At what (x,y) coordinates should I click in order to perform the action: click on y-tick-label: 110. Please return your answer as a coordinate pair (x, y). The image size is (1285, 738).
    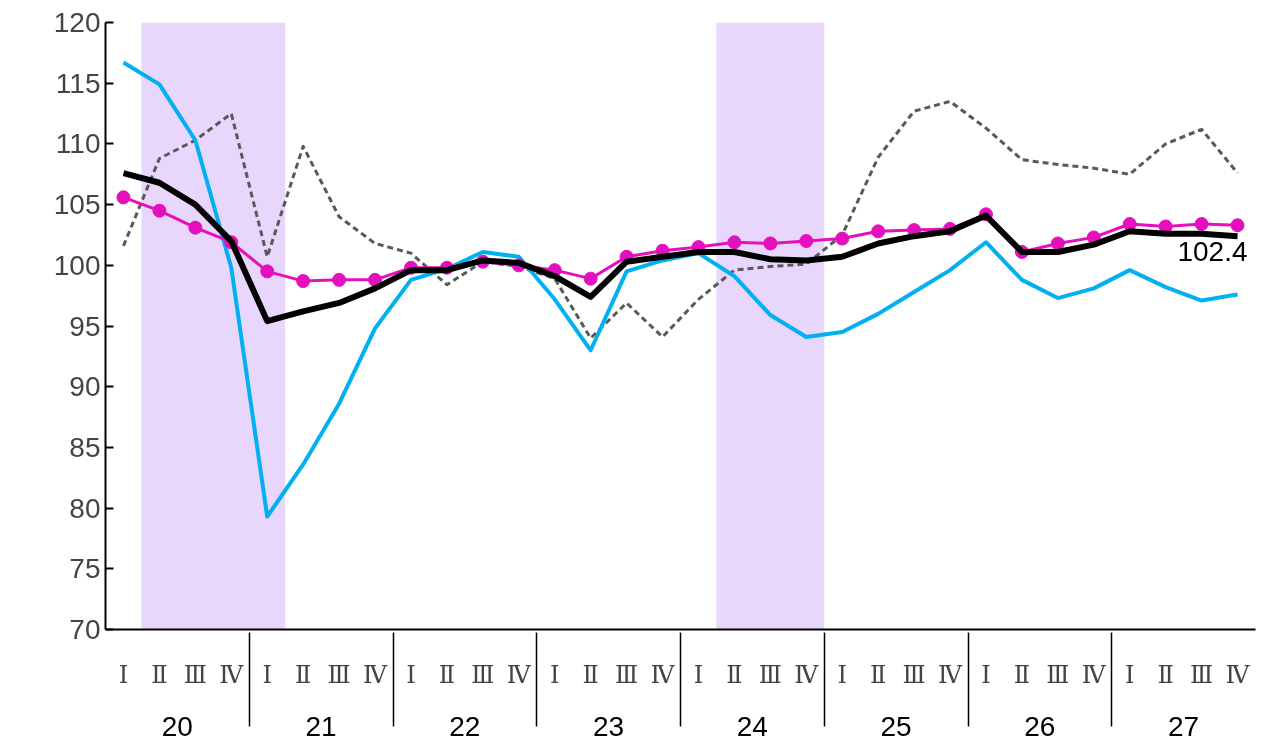
    Looking at the image, I should click on (78, 144).